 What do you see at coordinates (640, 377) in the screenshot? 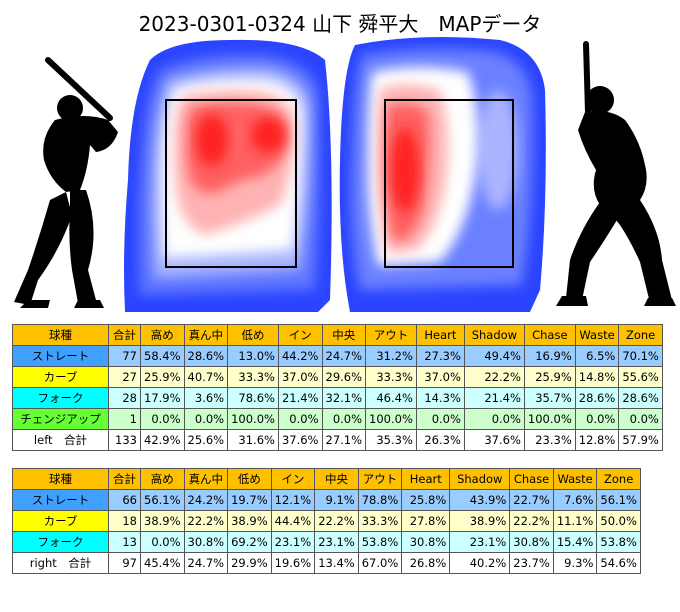
I see `table-cell: 55.6%` at bounding box center [640, 377].